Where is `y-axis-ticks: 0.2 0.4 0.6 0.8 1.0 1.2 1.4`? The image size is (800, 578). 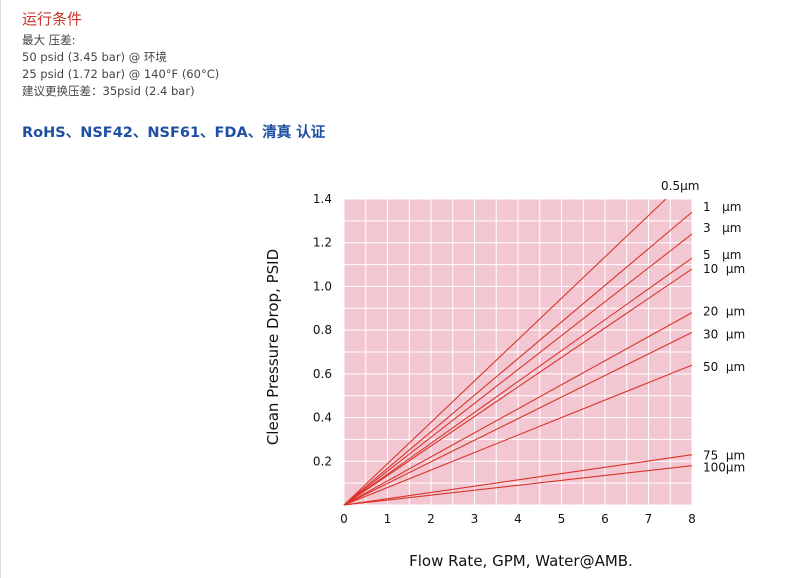 y-axis-ticks: 0.2 0.4 0.6 0.8 1.0 1.2 1.4 is located at coordinates (322, 330).